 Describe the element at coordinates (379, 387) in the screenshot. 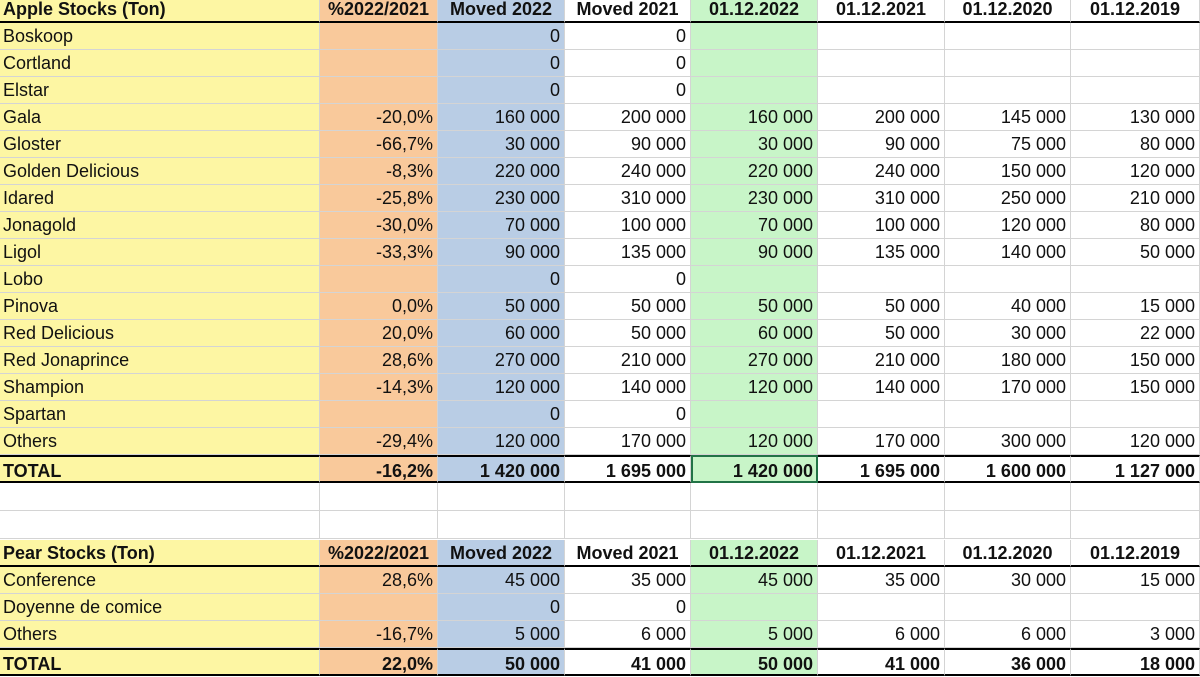

I see `cell: -14,3%` at that location.